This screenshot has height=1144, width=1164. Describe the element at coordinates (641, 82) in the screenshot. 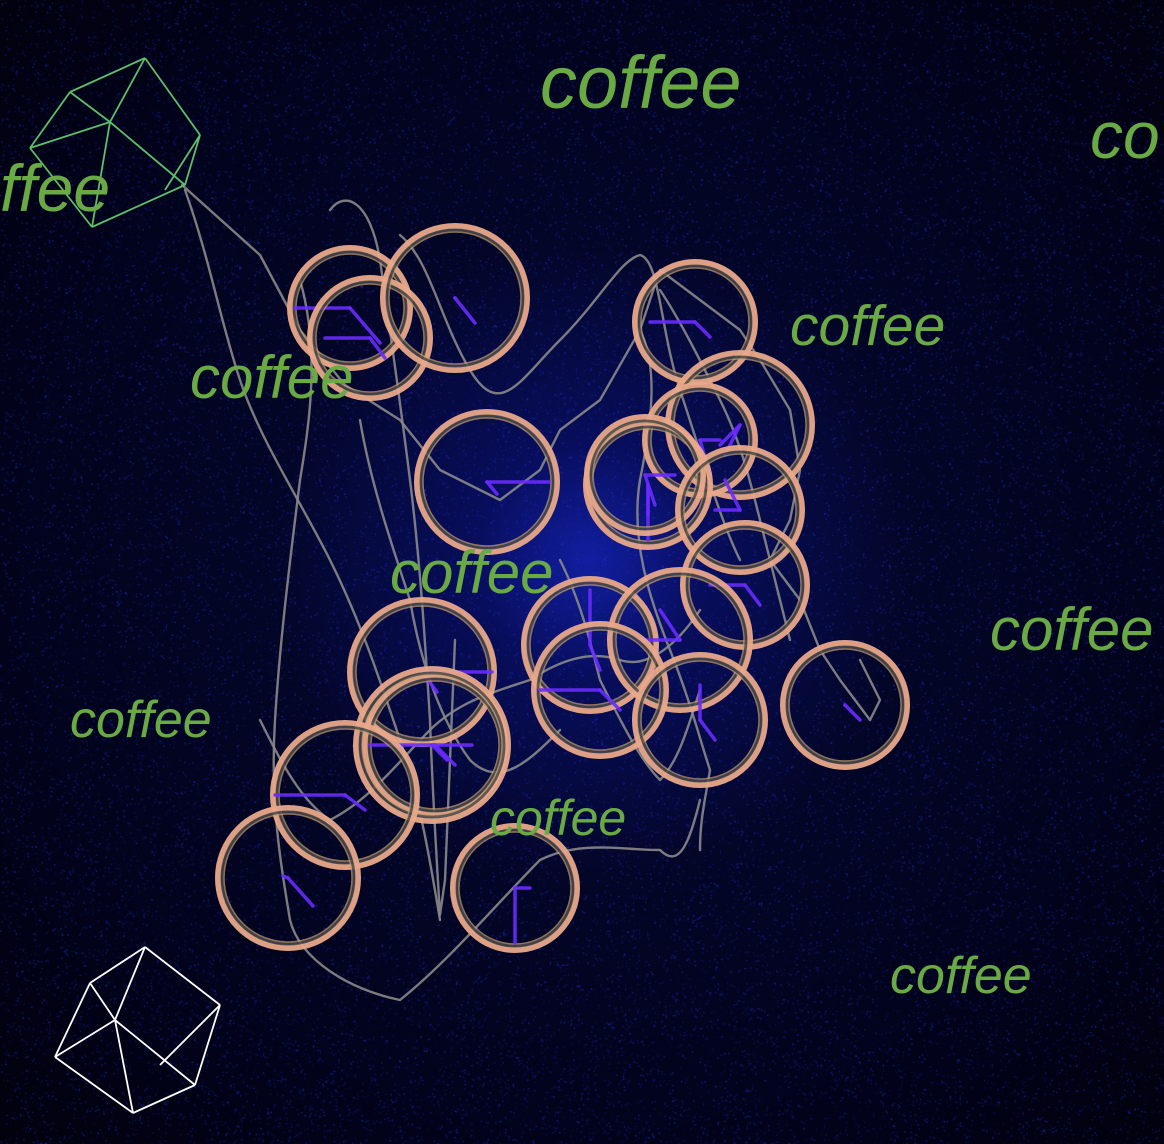

I see `word-coffee-top: coffee` at that location.